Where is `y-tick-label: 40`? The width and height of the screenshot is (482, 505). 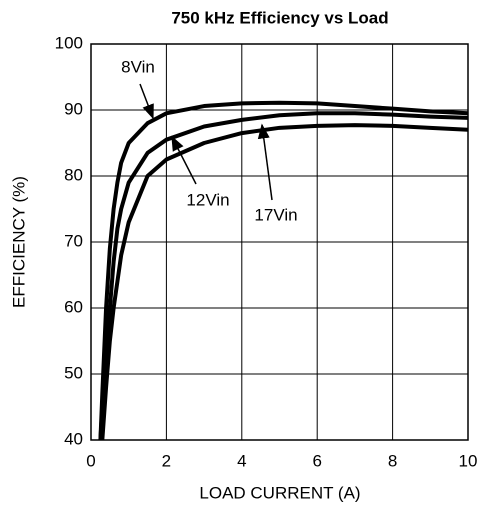 y-tick-label: 40 is located at coordinates (73, 438).